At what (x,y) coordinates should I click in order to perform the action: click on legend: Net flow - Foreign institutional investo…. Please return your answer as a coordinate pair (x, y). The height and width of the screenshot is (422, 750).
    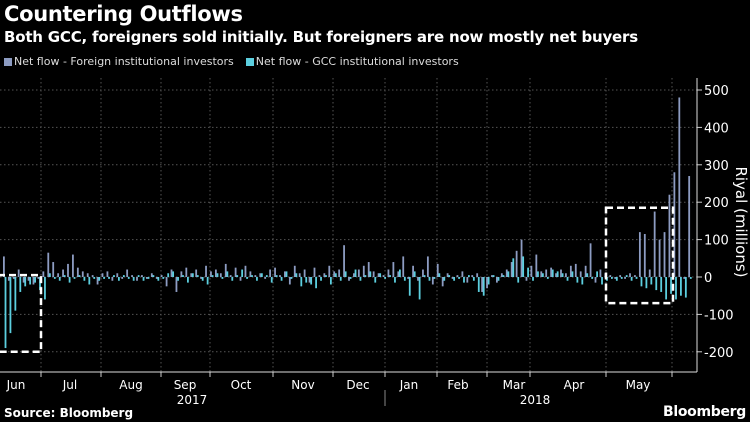
    Looking at the image, I should click on (231, 61).